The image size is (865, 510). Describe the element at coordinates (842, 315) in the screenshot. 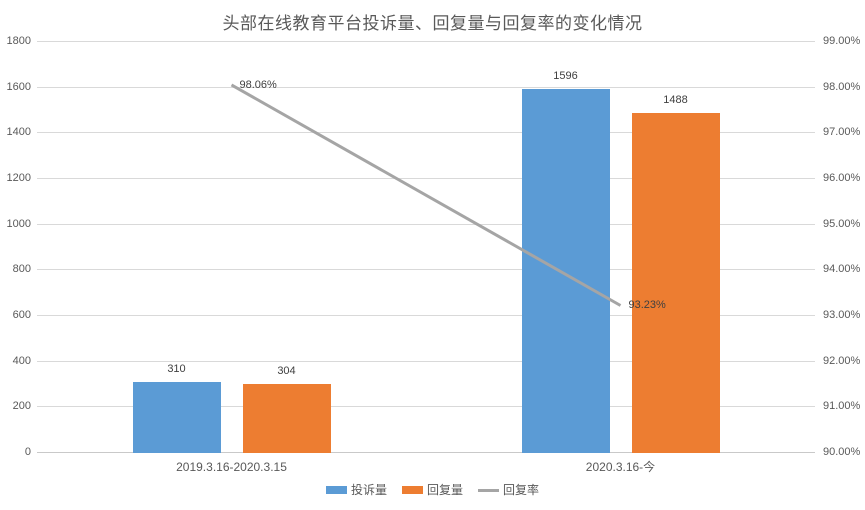

I see `right-axis-tick: 93.00%` at that location.